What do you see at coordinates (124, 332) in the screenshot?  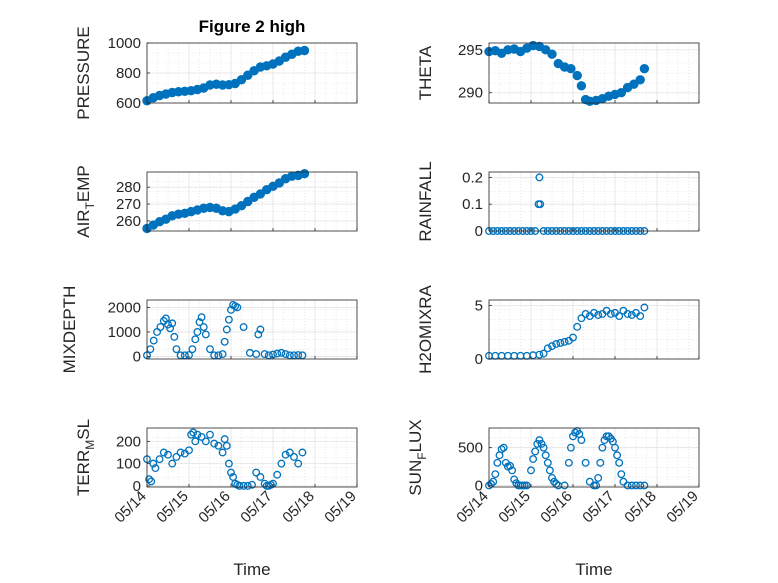 I see `y-tick-label: 1000` at bounding box center [124, 332].